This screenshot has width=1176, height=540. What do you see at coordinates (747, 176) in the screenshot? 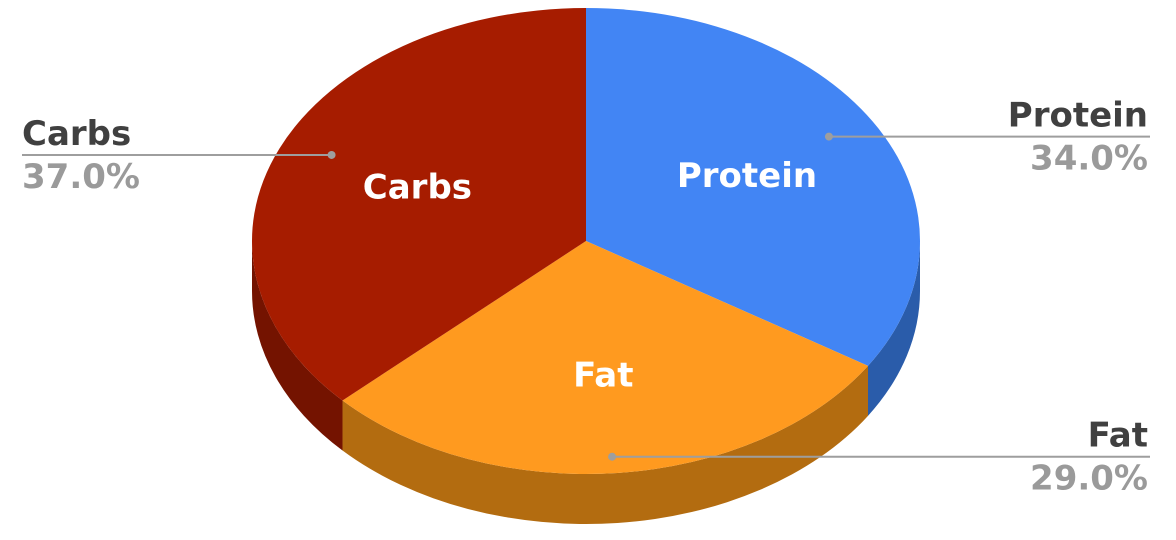
I see `slice-label-protein: Protein` at bounding box center [747, 176].